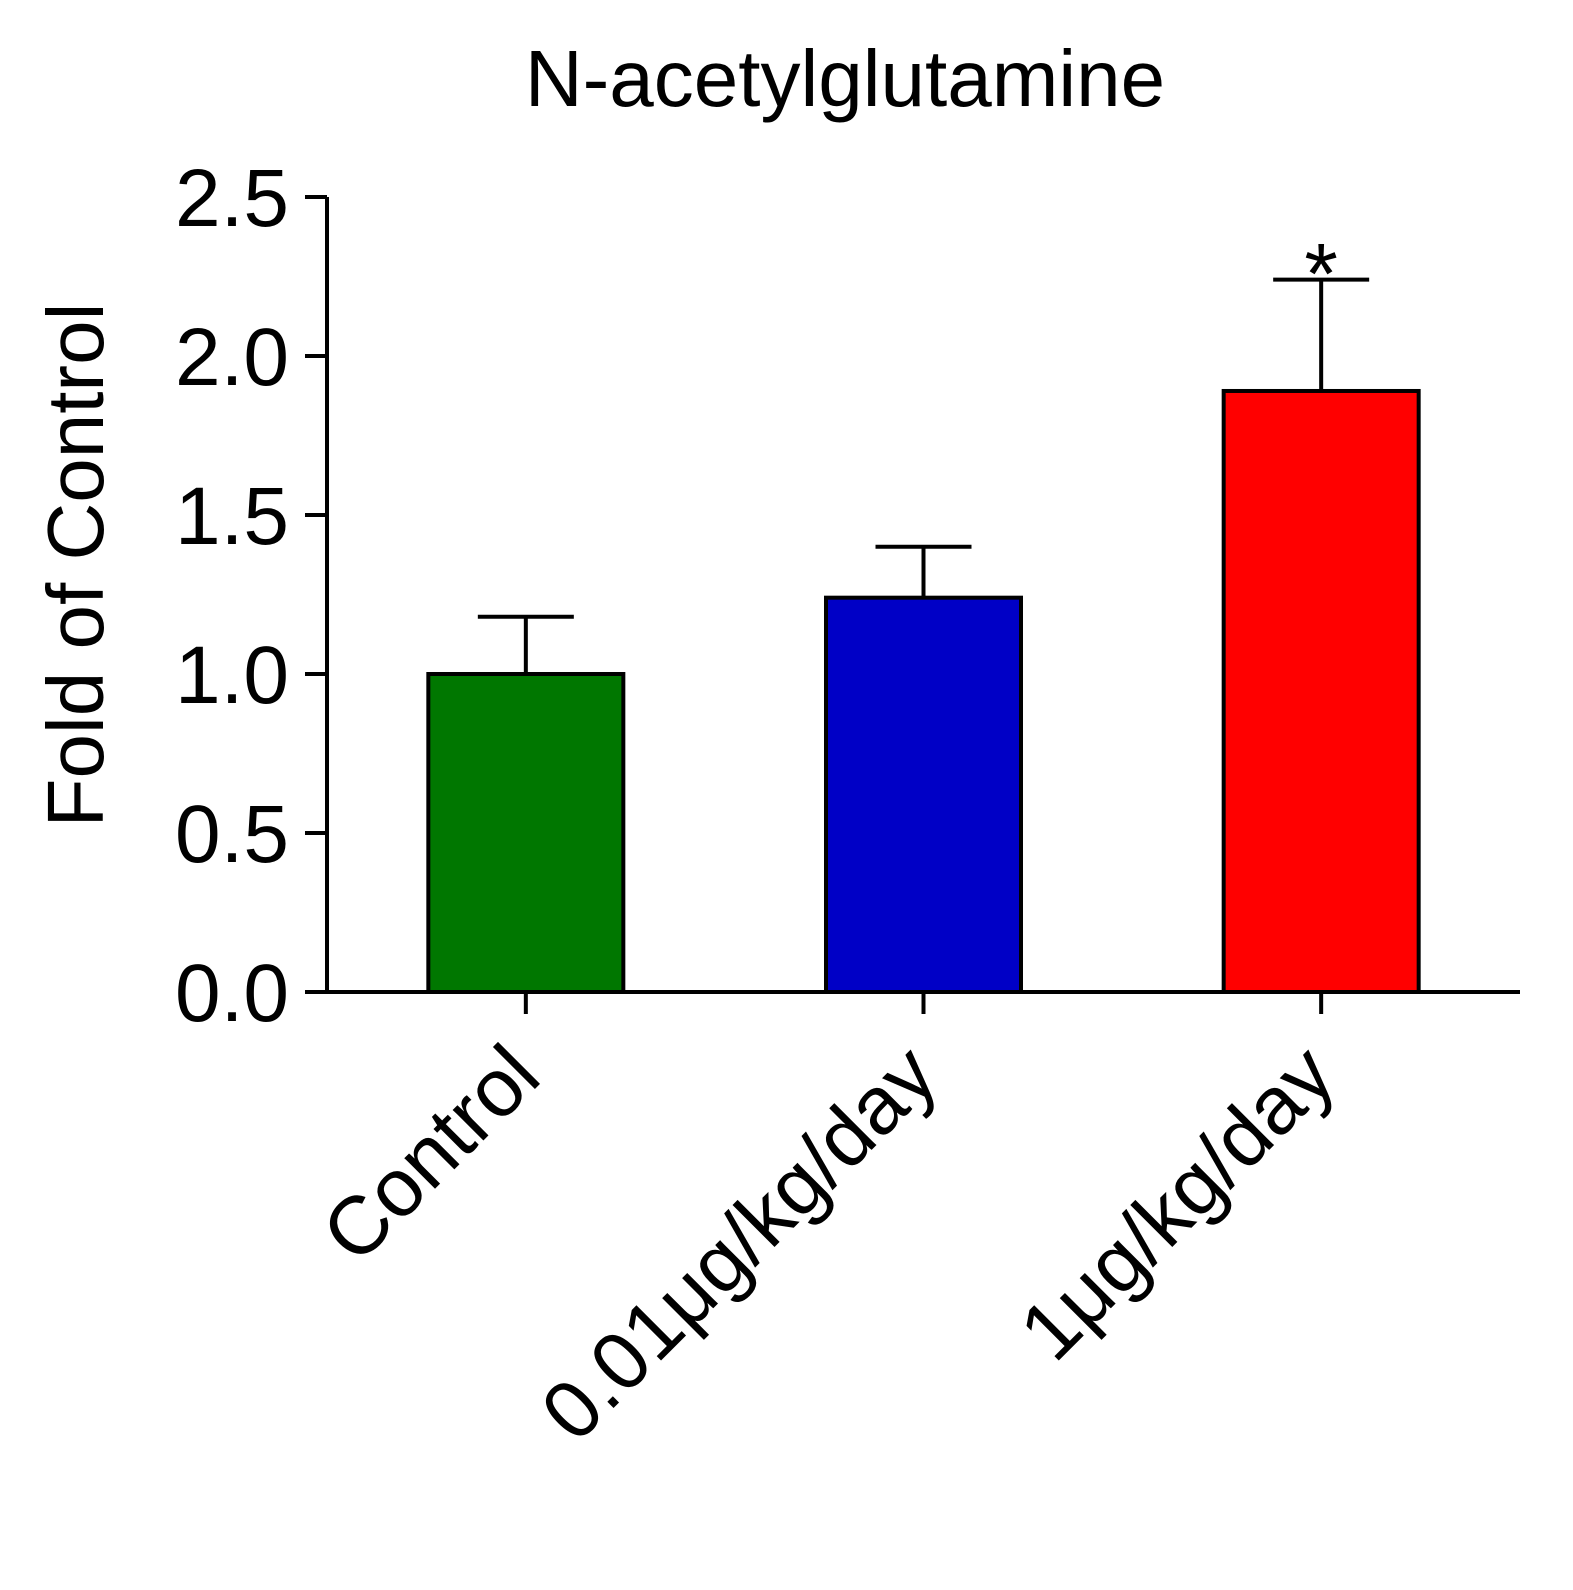 This screenshot has width=1573, height=1590. Describe the element at coordinates (232, 993) in the screenshot. I see `y-tick-label: 0.0` at that location.